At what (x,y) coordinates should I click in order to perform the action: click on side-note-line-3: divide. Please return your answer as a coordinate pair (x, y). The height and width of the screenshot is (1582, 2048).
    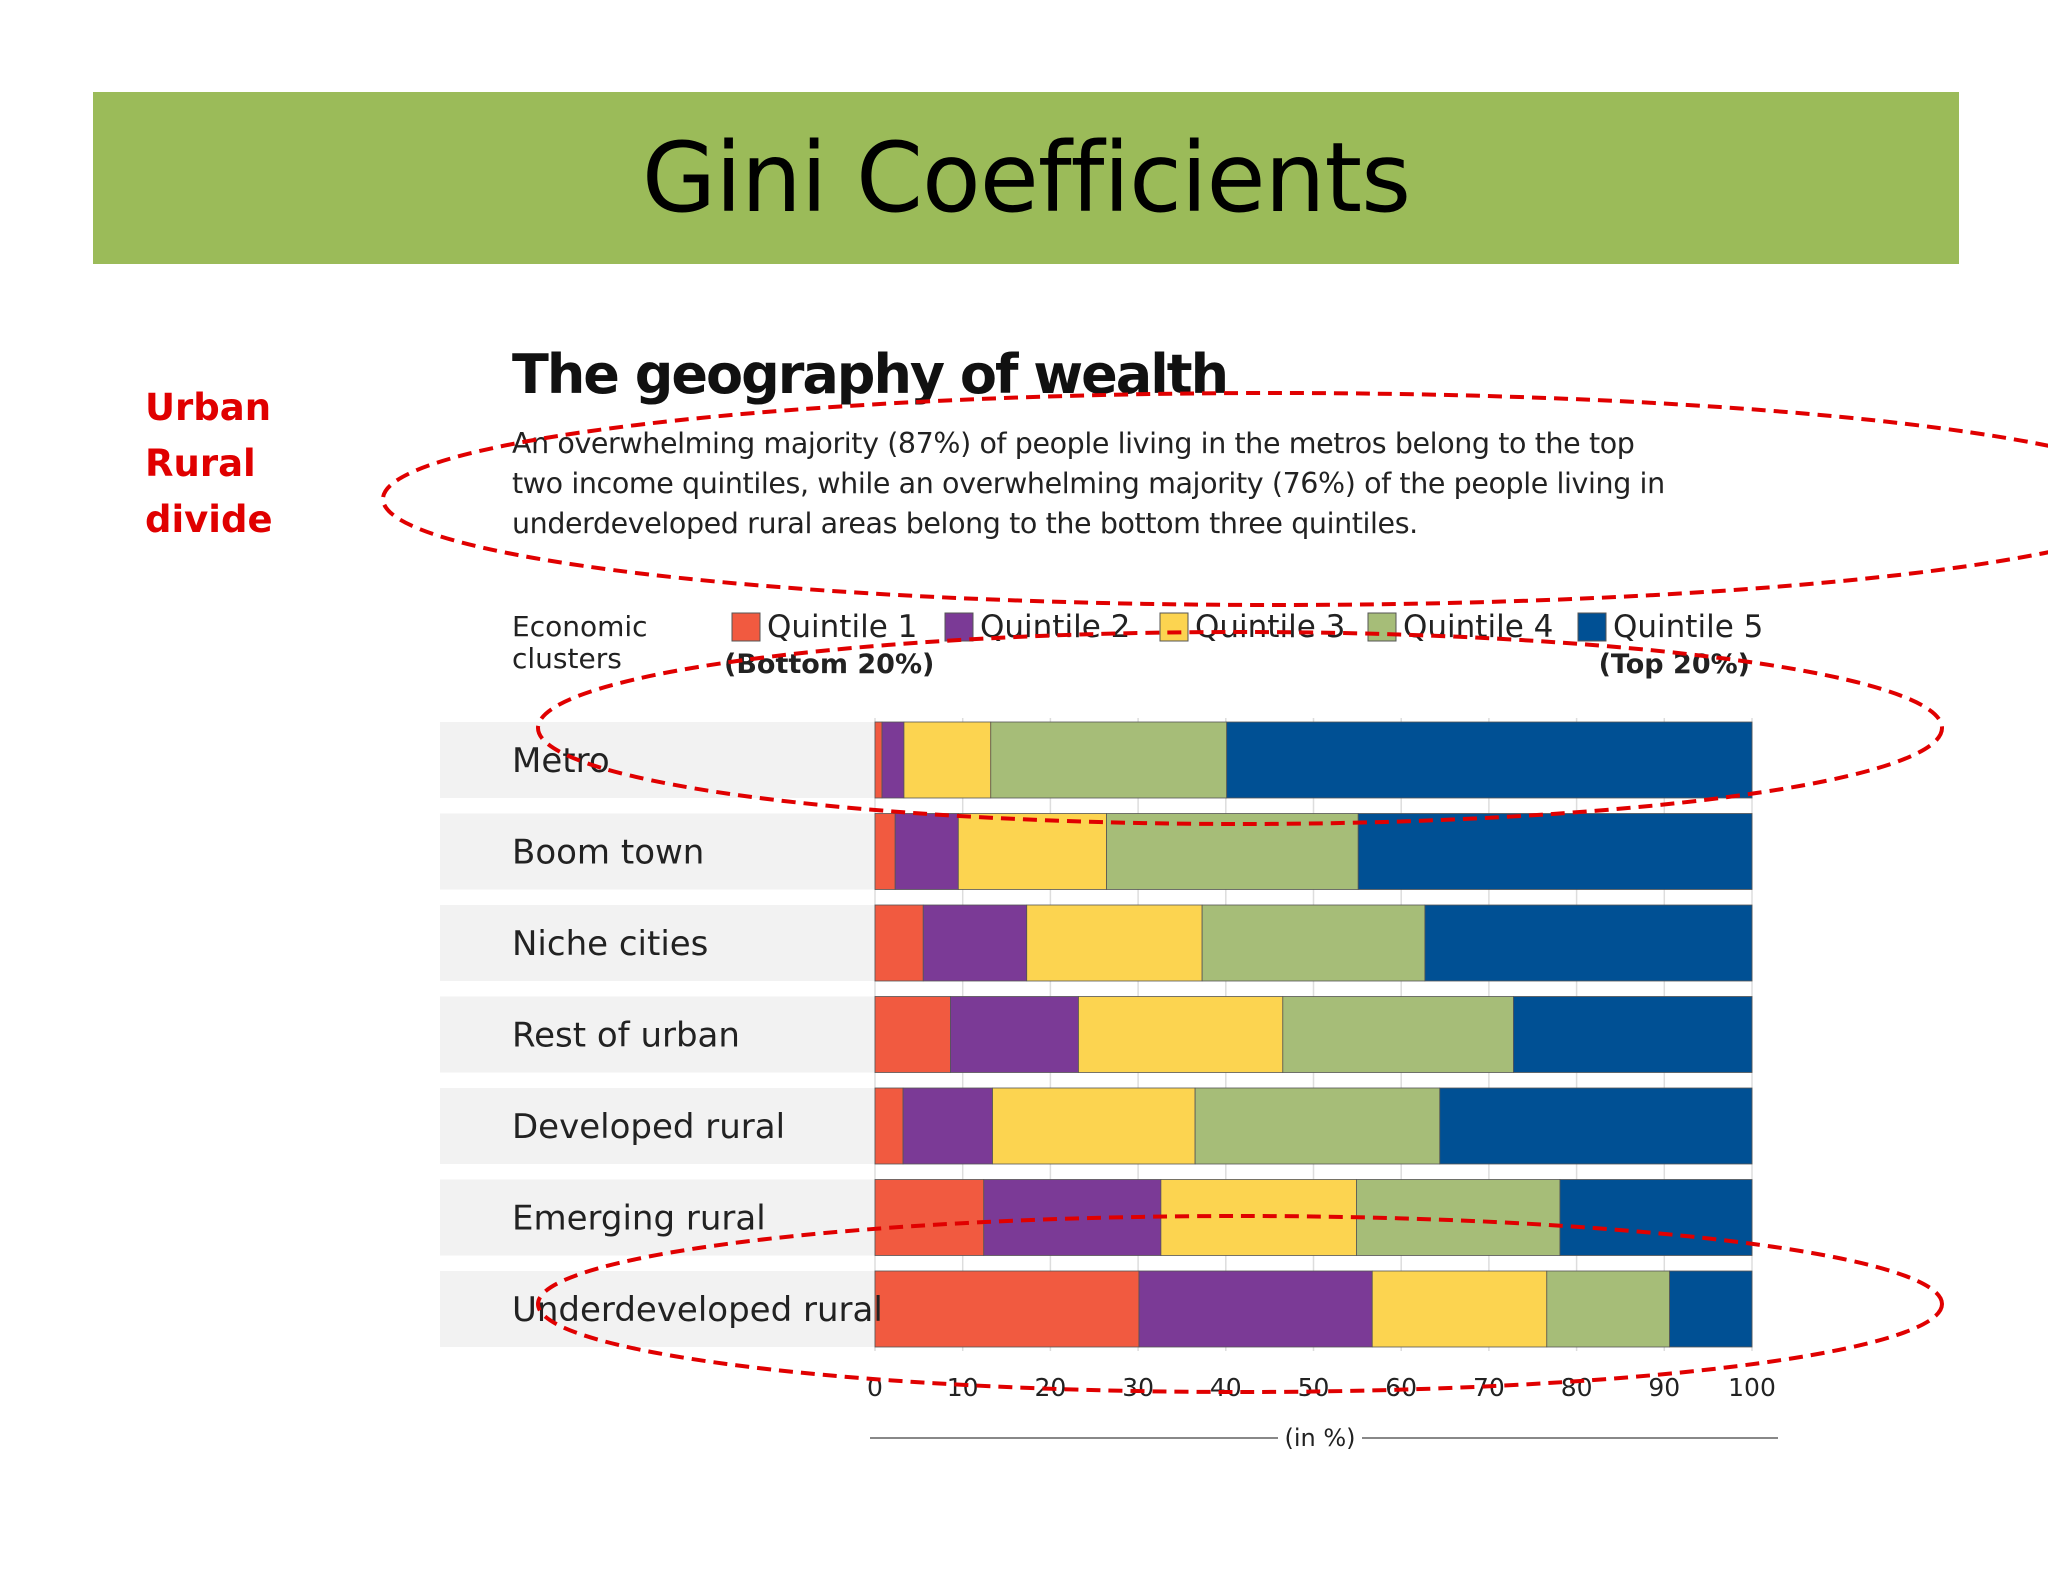
    Looking at the image, I should click on (209, 519).